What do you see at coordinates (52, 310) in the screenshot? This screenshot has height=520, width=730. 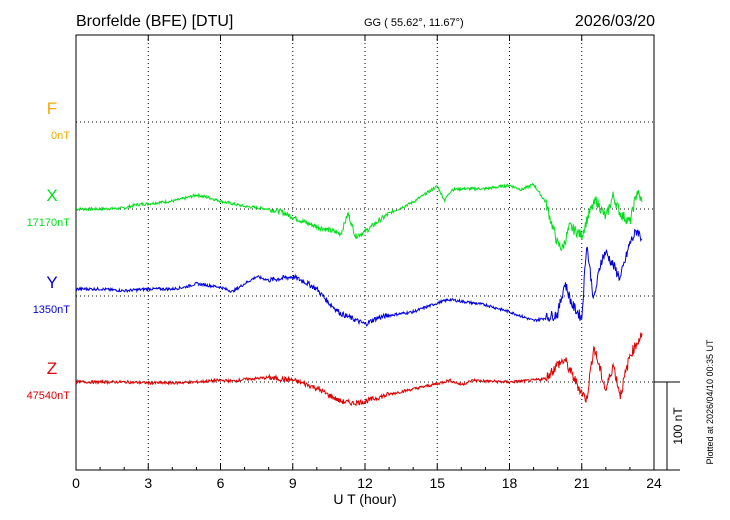 I see `series-baseline-y: 1350nT` at bounding box center [52, 310].